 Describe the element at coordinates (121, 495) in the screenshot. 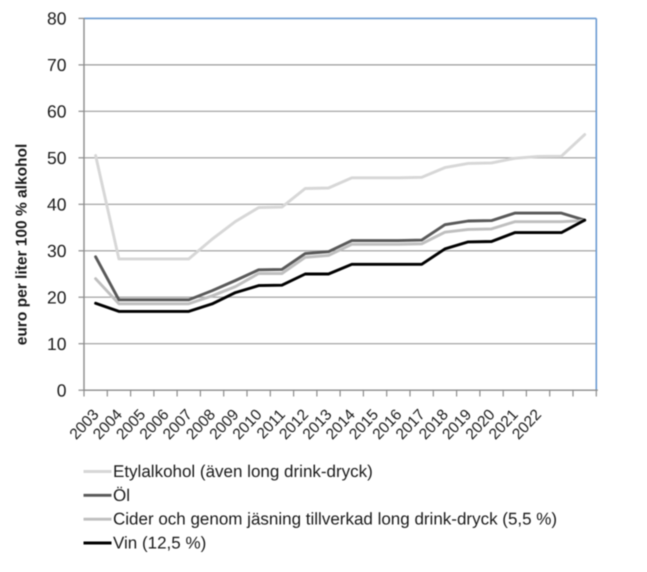

I see `svg-text: Öl` at that location.